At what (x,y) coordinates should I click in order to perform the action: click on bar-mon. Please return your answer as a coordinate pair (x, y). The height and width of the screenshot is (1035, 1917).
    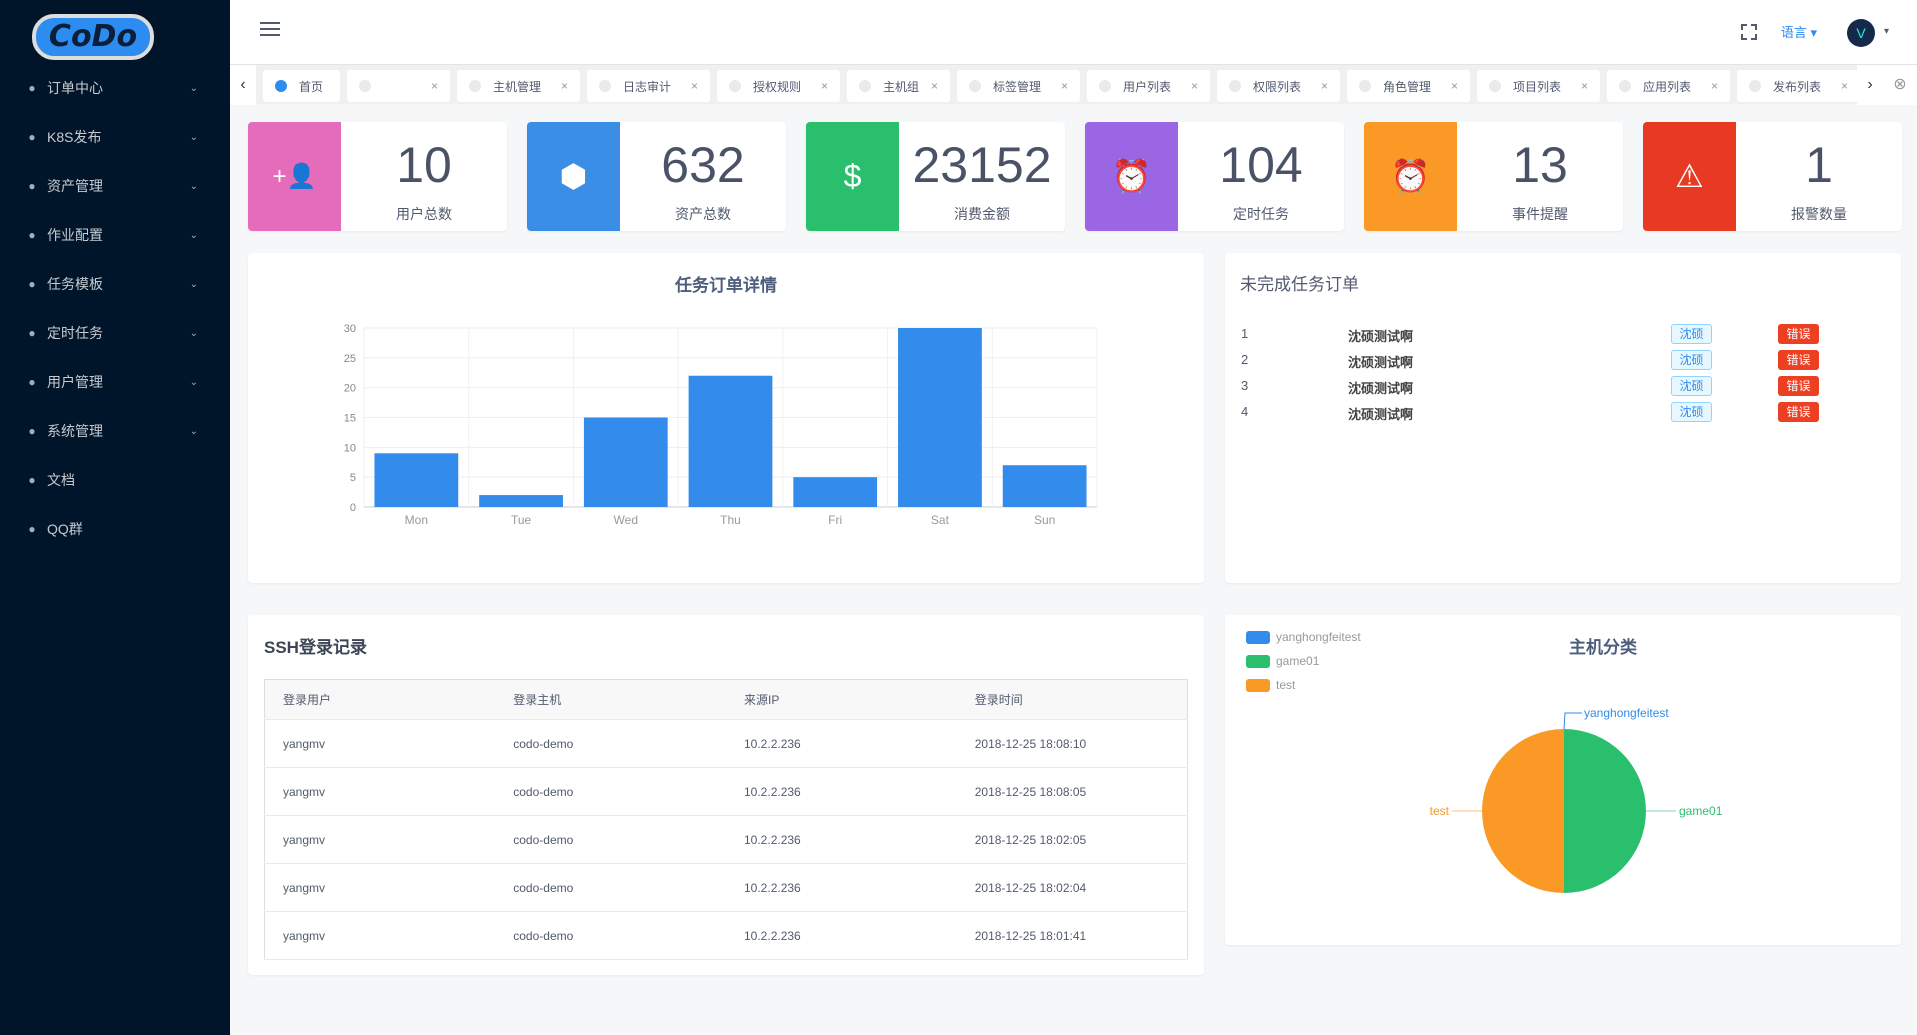
    Looking at the image, I should click on (416, 480).